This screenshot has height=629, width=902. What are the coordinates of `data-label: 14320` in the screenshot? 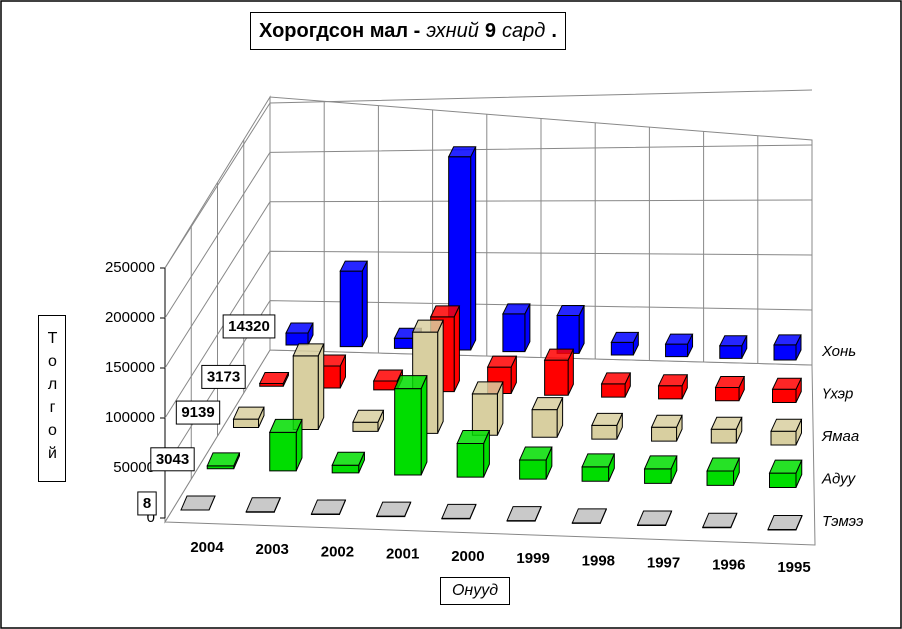 It's located at (249, 326).